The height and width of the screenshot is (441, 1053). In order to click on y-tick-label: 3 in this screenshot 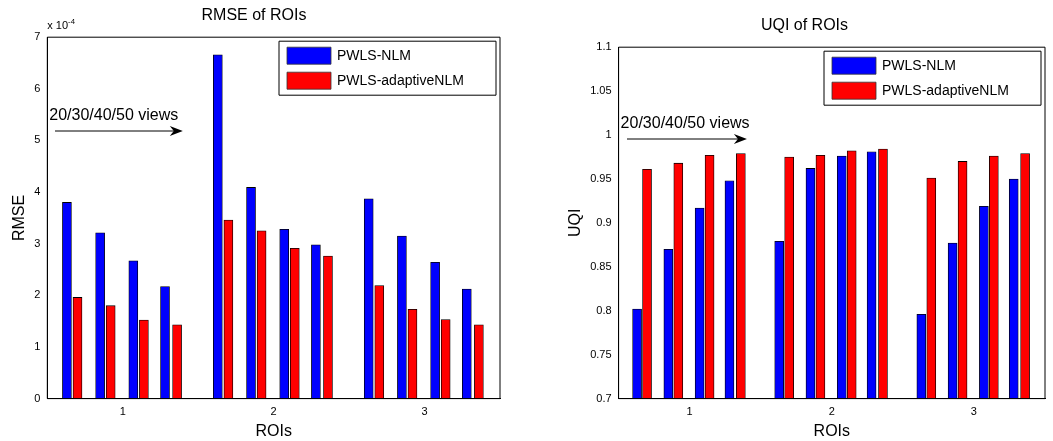, I will do `click(37, 242)`.